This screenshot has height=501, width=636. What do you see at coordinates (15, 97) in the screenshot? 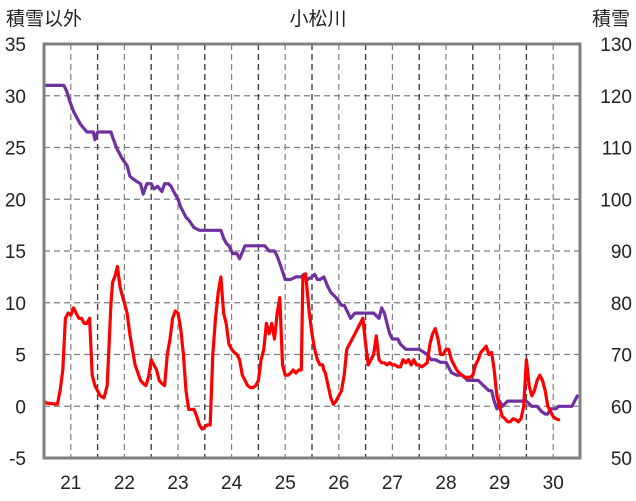
I see `left-tick-label: 30` at bounding box center [15, 97].